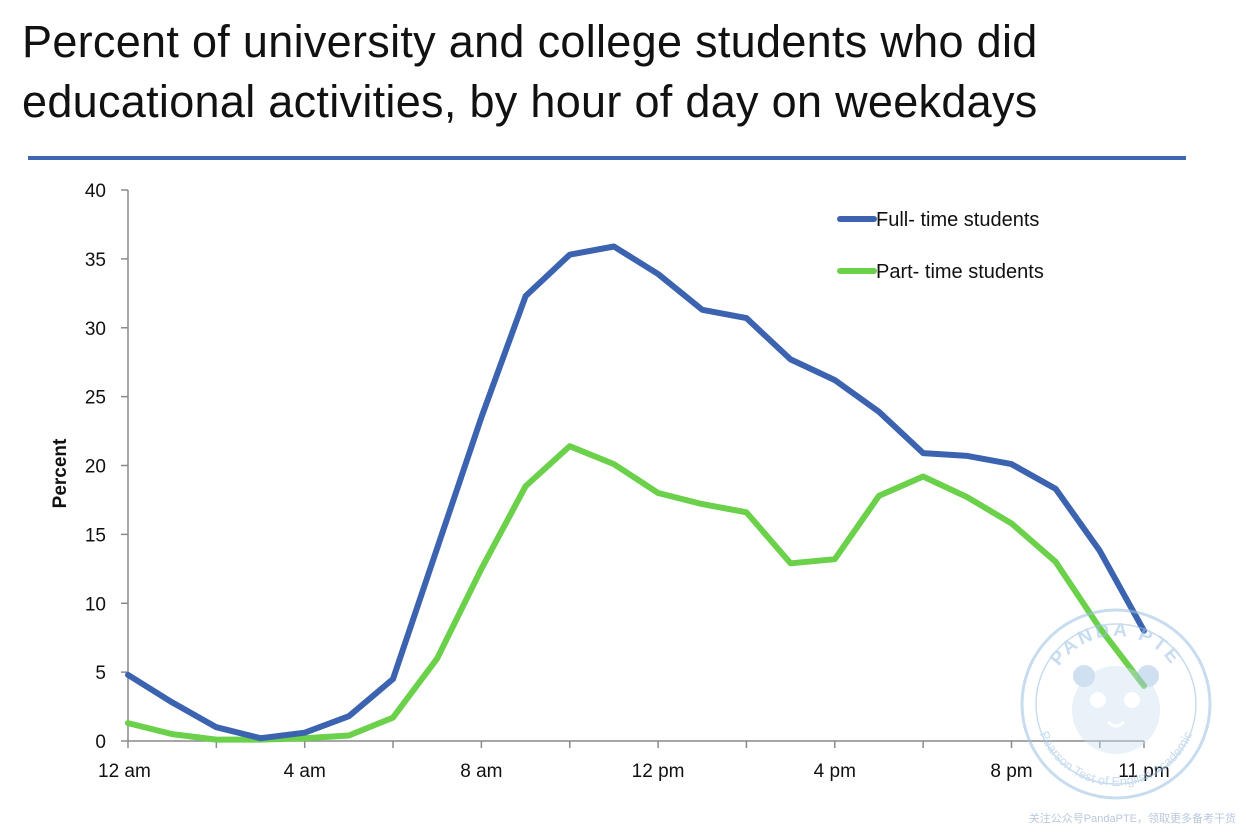  I want to click on watermark-brand-text: PANDA PTE, so click(1115, 645).